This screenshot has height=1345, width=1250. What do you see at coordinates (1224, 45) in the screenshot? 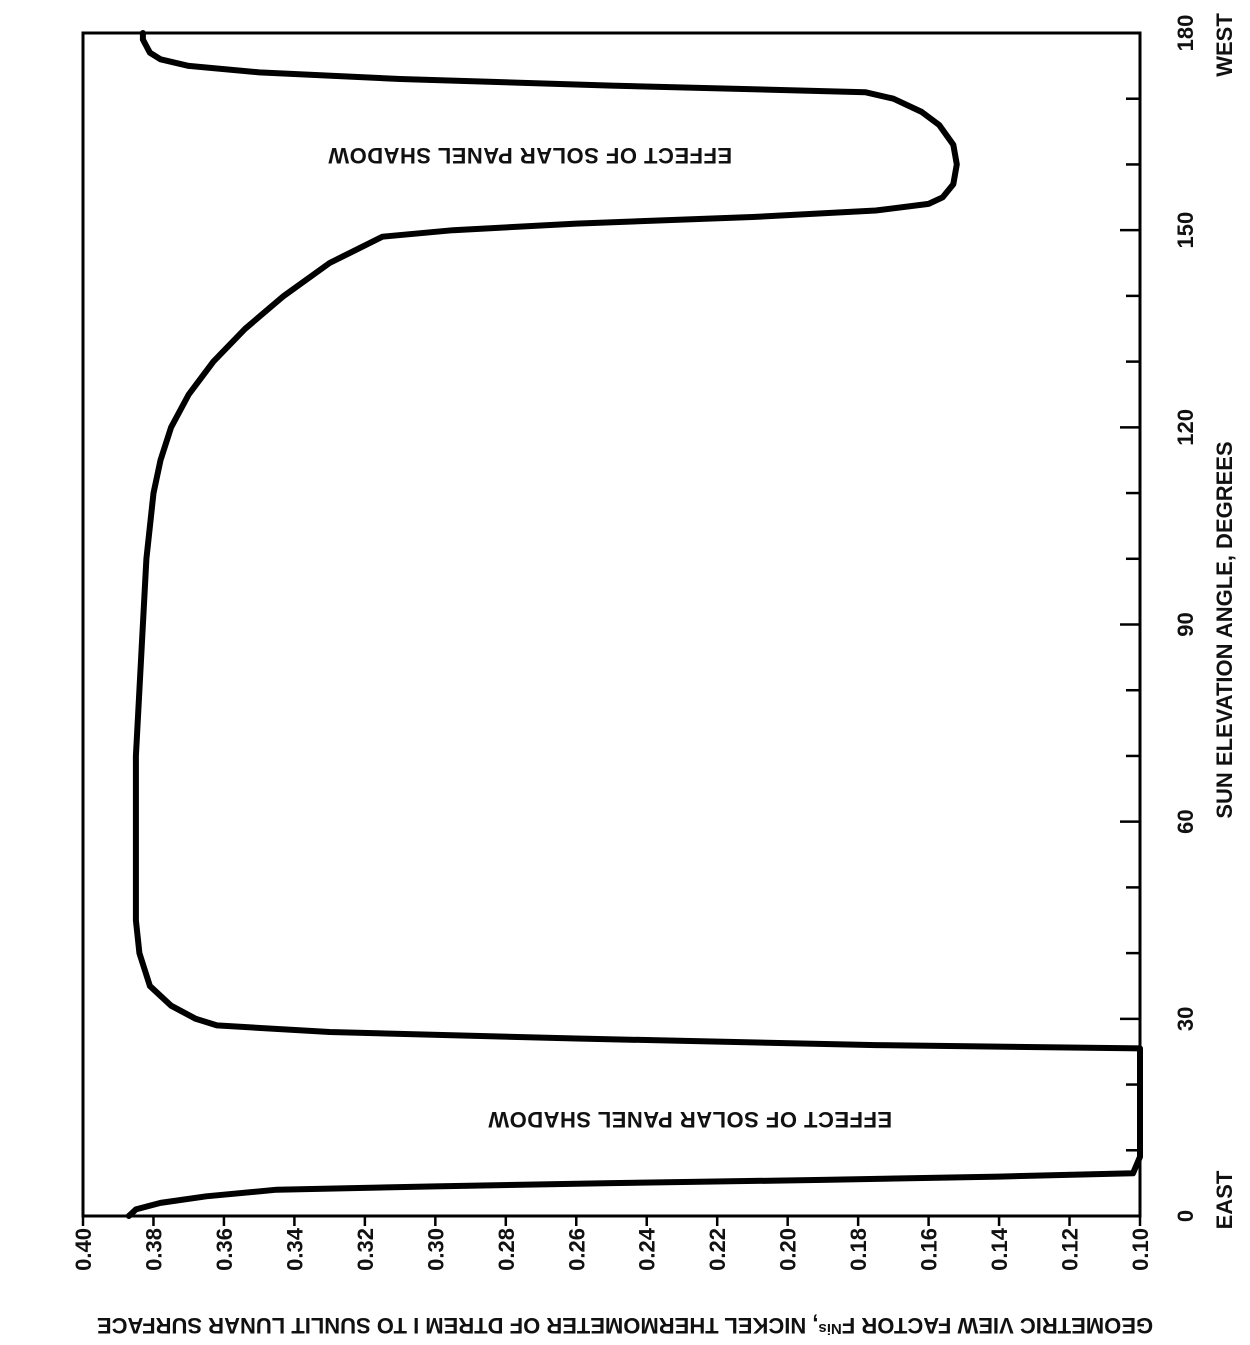
I see `x-end-label-west: WEST` at bounding box center [1224, 45].